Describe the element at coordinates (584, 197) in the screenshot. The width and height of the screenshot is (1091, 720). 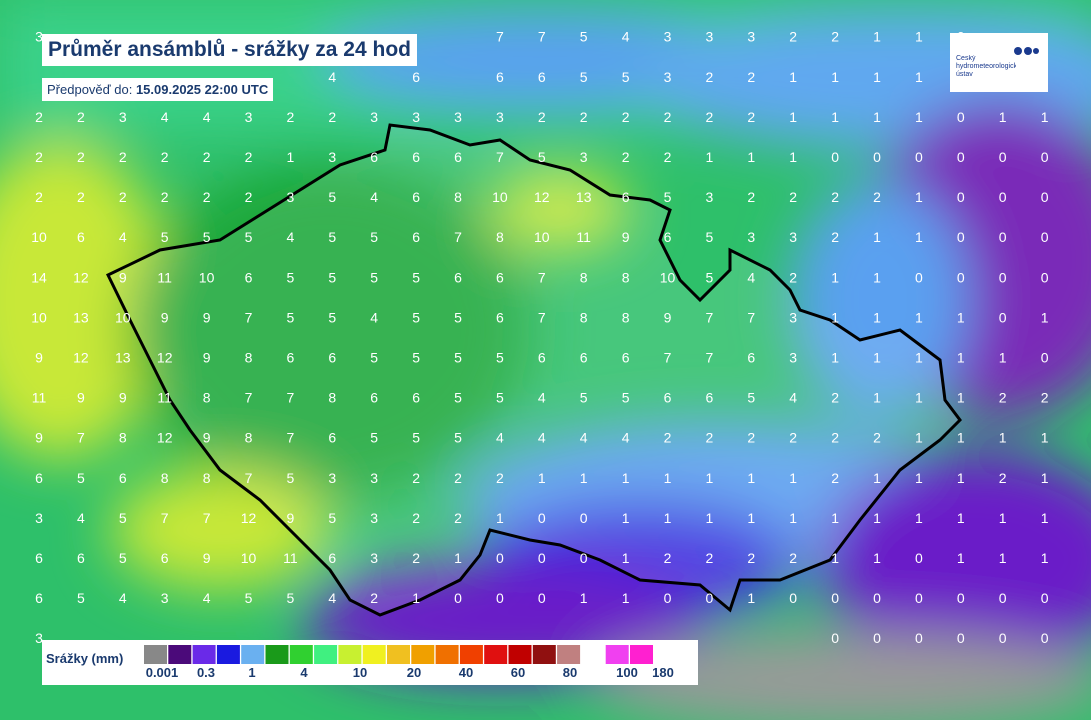
I see `grid-value: 13` at that location.